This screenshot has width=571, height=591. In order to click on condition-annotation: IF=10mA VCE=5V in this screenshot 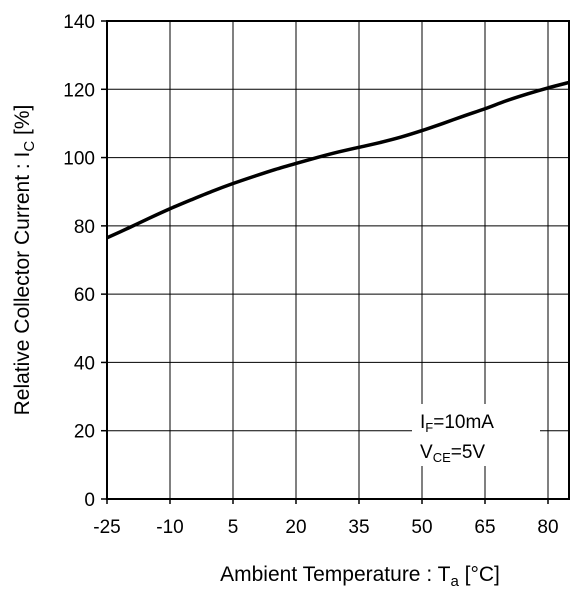, I will do `click(476, 435)`.